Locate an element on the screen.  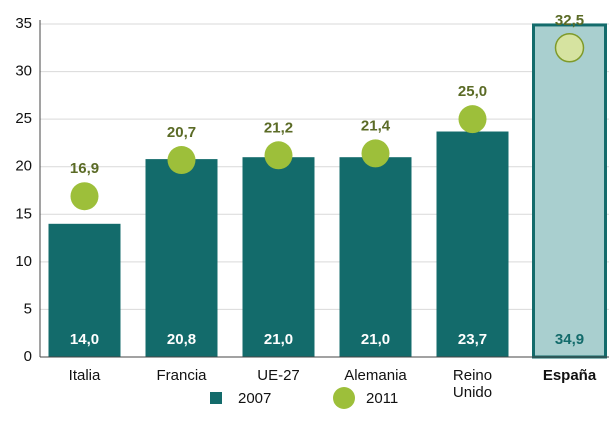
x-tick-label: Alemania is located at coordinates (375, 375).